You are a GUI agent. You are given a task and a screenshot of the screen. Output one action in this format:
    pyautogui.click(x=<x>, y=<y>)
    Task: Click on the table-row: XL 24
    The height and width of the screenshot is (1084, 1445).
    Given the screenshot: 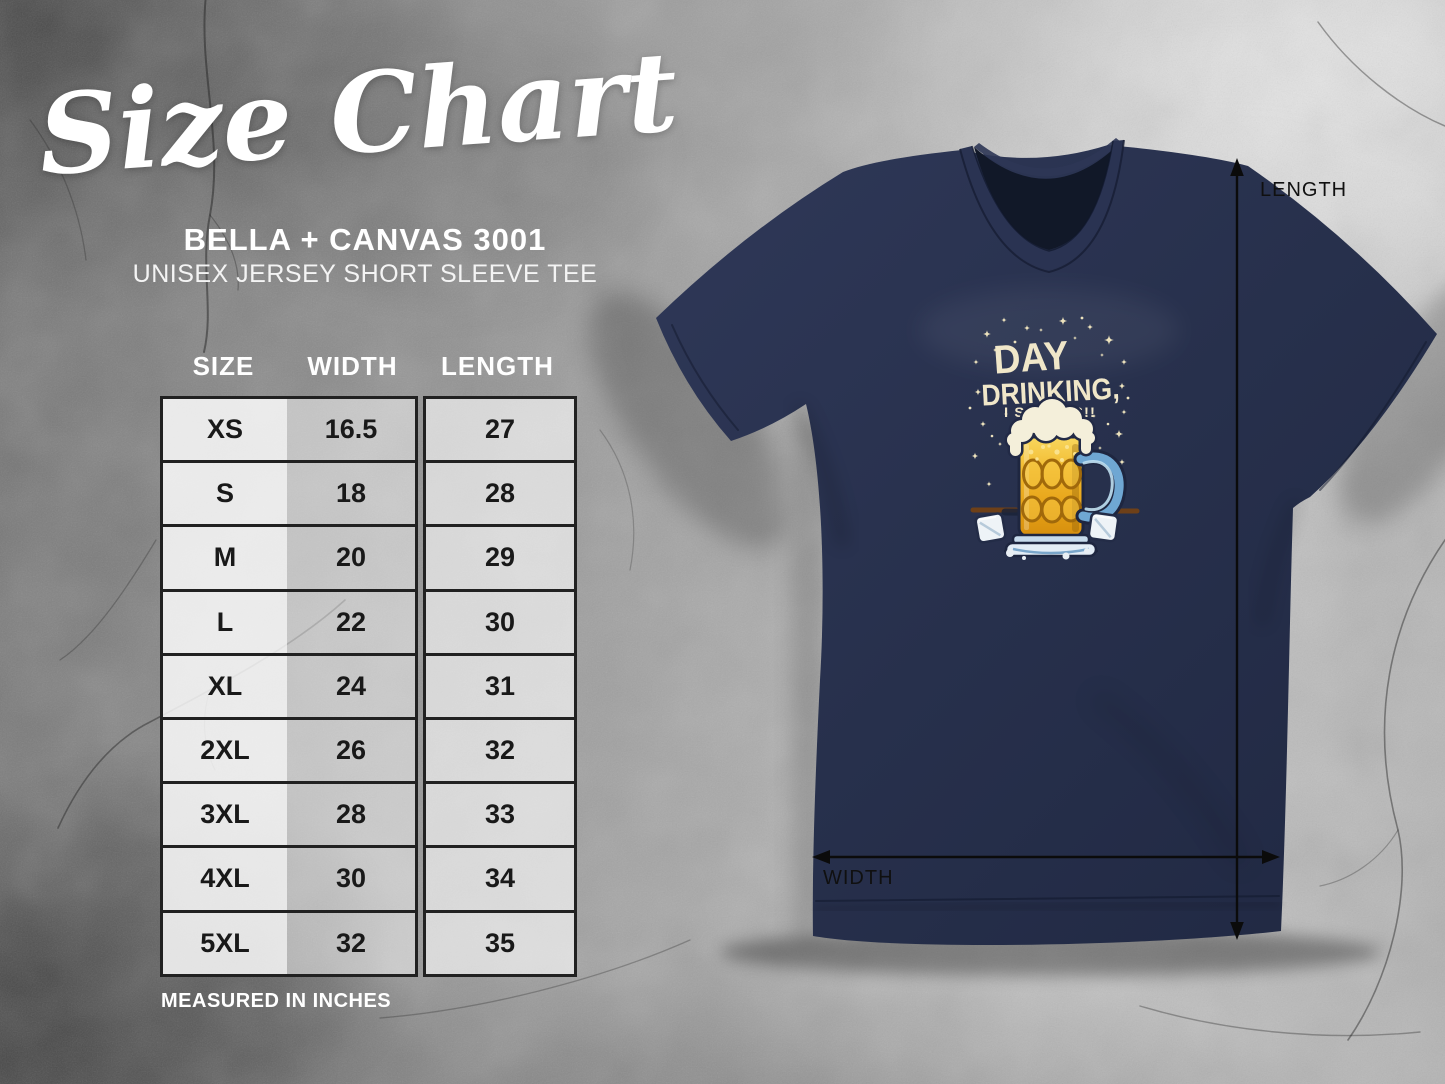 What is the action you would take?
    pyautogui.click(x=289, y=684)
    